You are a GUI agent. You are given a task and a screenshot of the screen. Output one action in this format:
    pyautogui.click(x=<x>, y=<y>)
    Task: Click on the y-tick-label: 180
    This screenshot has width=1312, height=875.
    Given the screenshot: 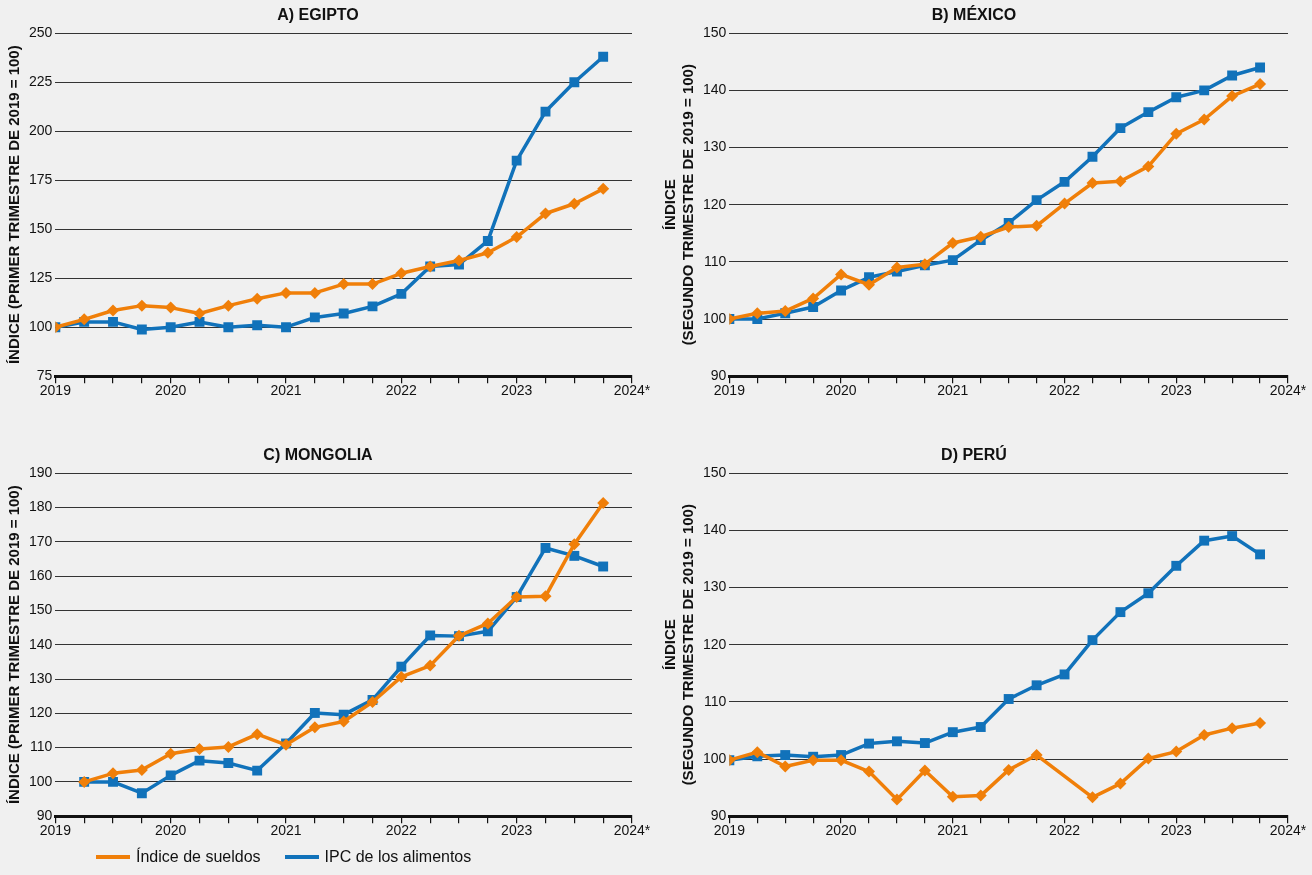 What is the action you would take?
    pyautogui.click(x=41, y=506)
    